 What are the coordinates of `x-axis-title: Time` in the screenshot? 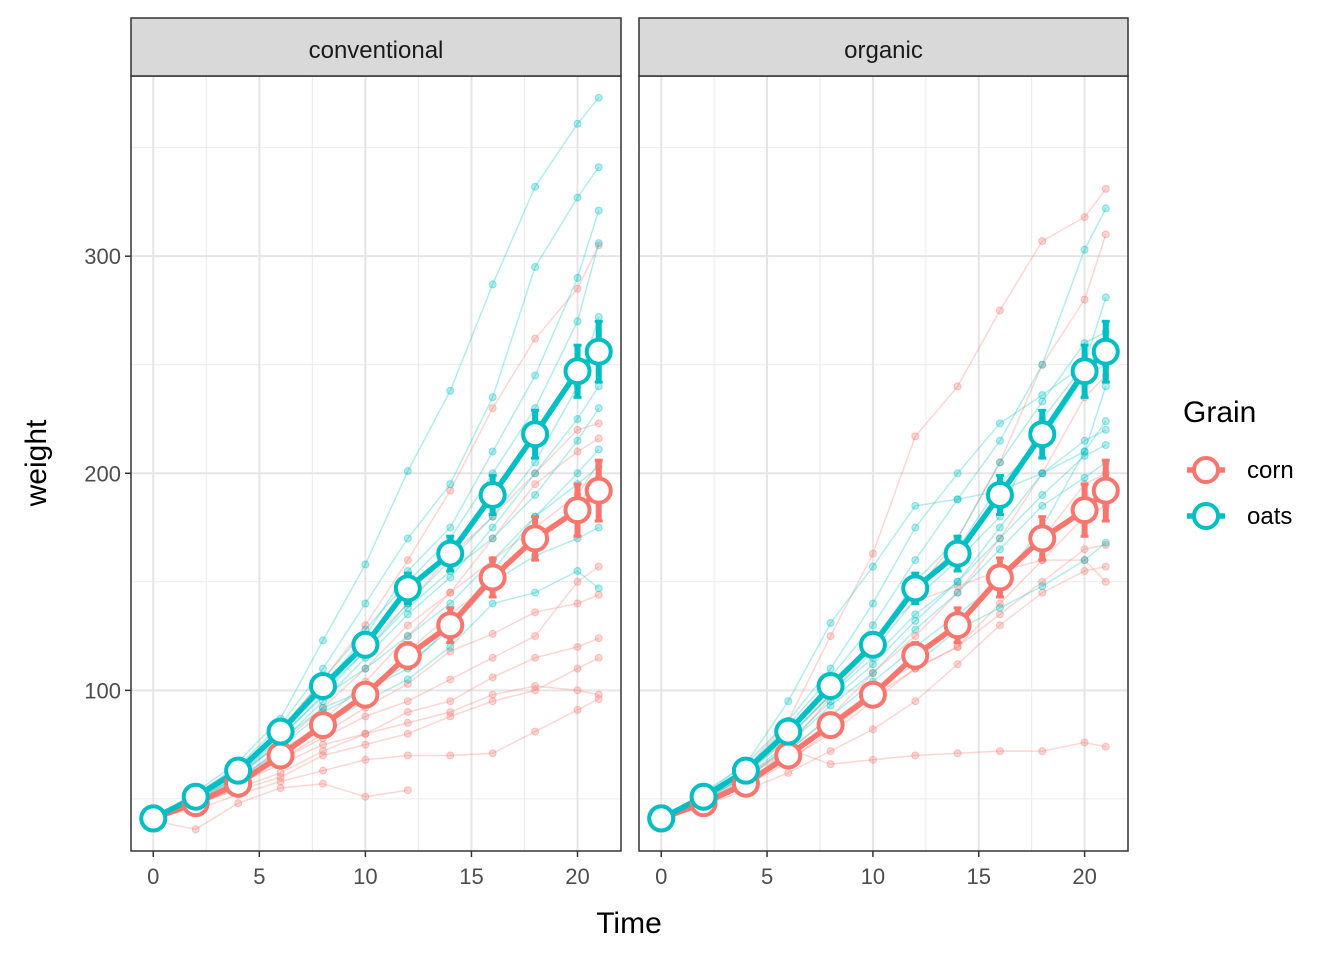 It's located at (629, 923).